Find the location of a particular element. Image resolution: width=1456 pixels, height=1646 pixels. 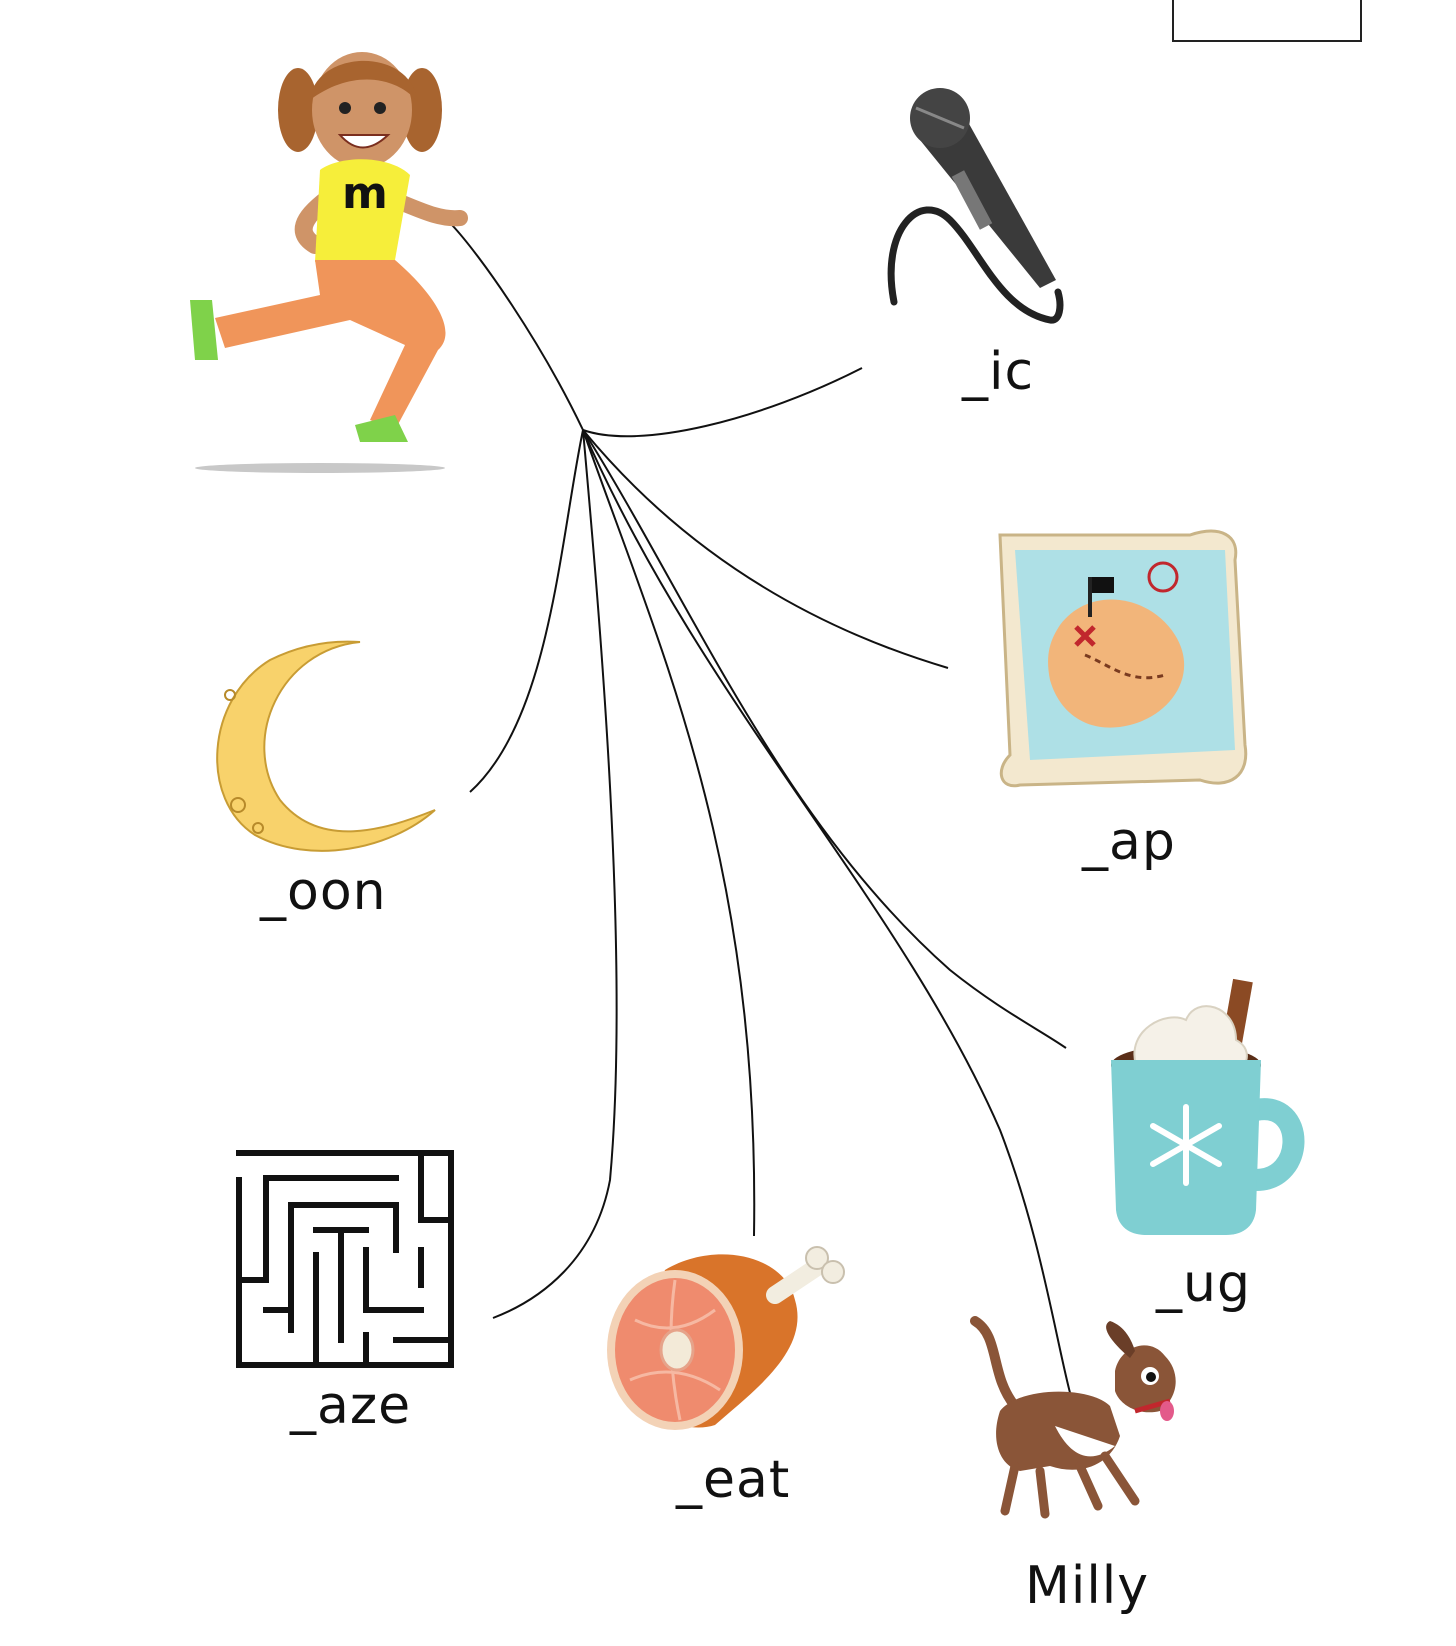

maze-icon is located at coordinates (345, 1259).